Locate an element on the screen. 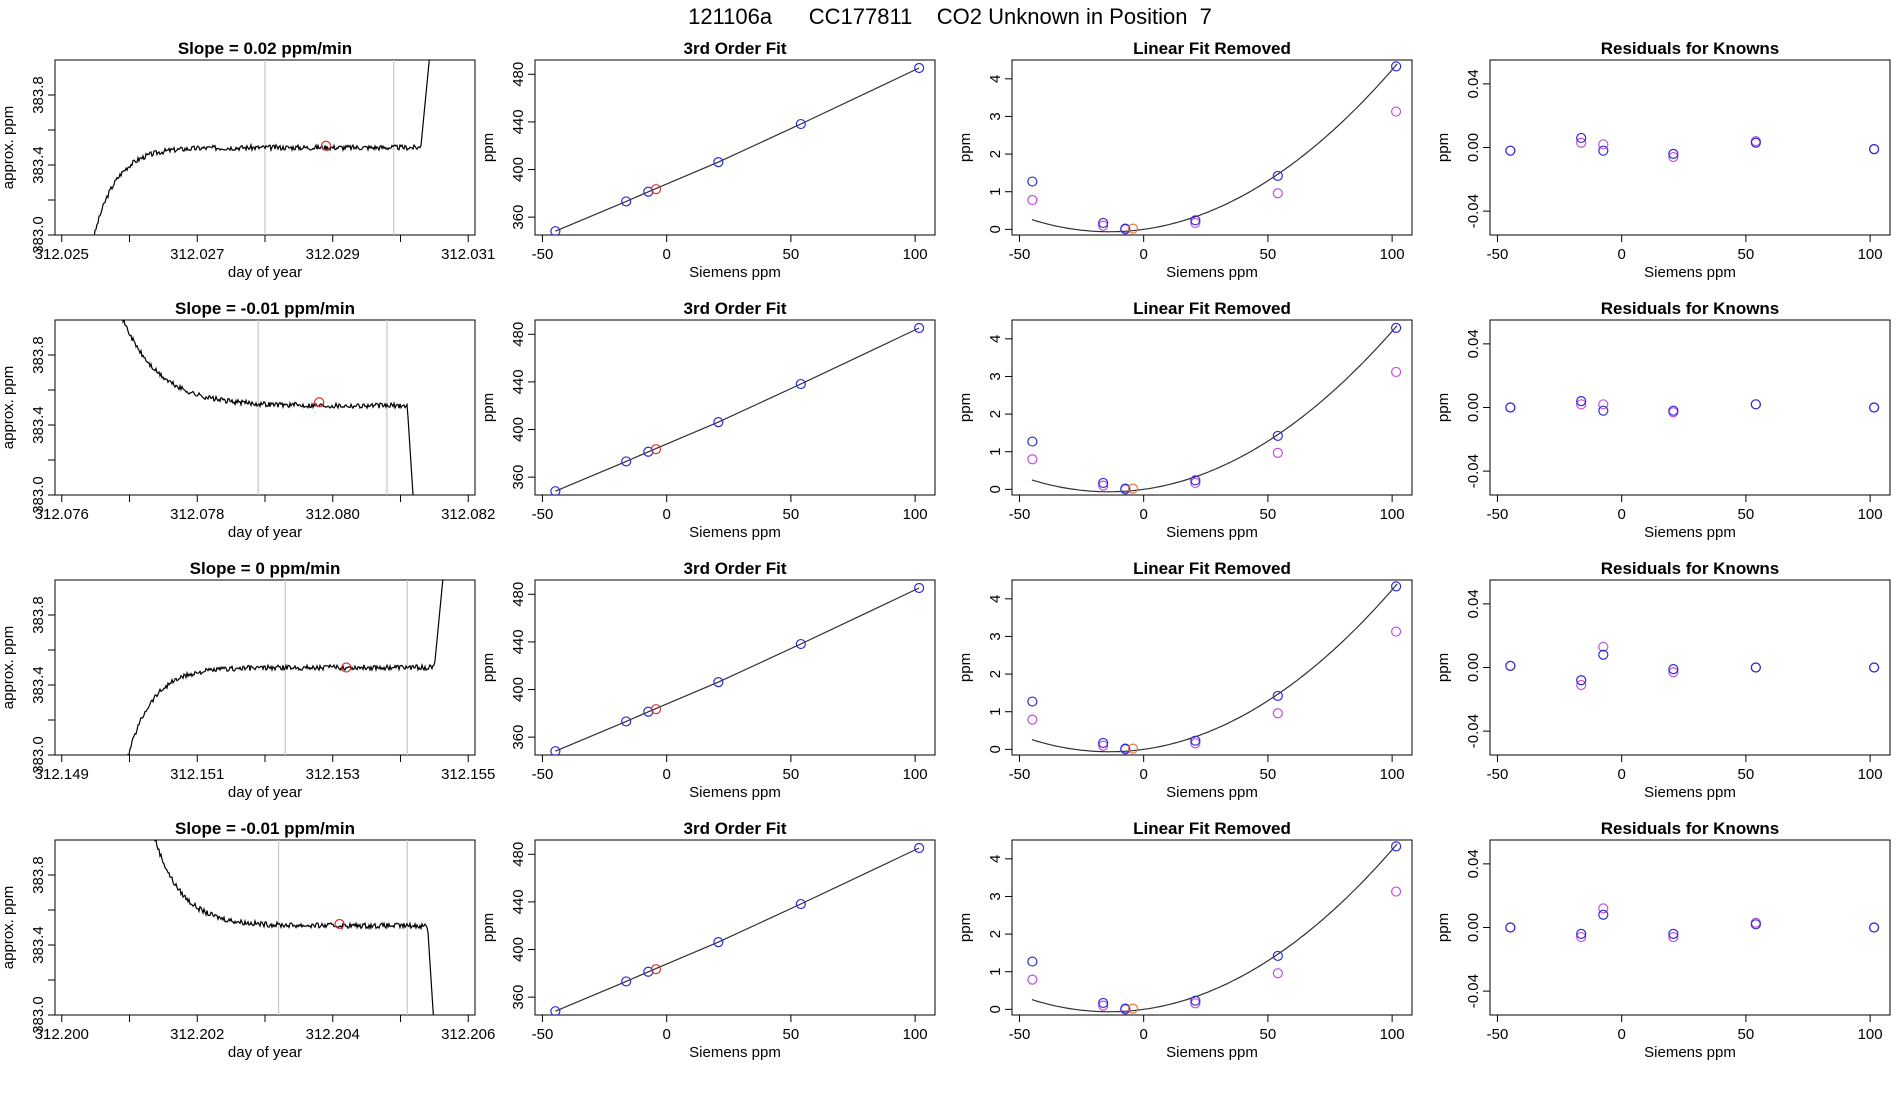 The width and height of the screenshot is (1900, 1100). y-tick-label: 400 is located at coordinates (518, 429).